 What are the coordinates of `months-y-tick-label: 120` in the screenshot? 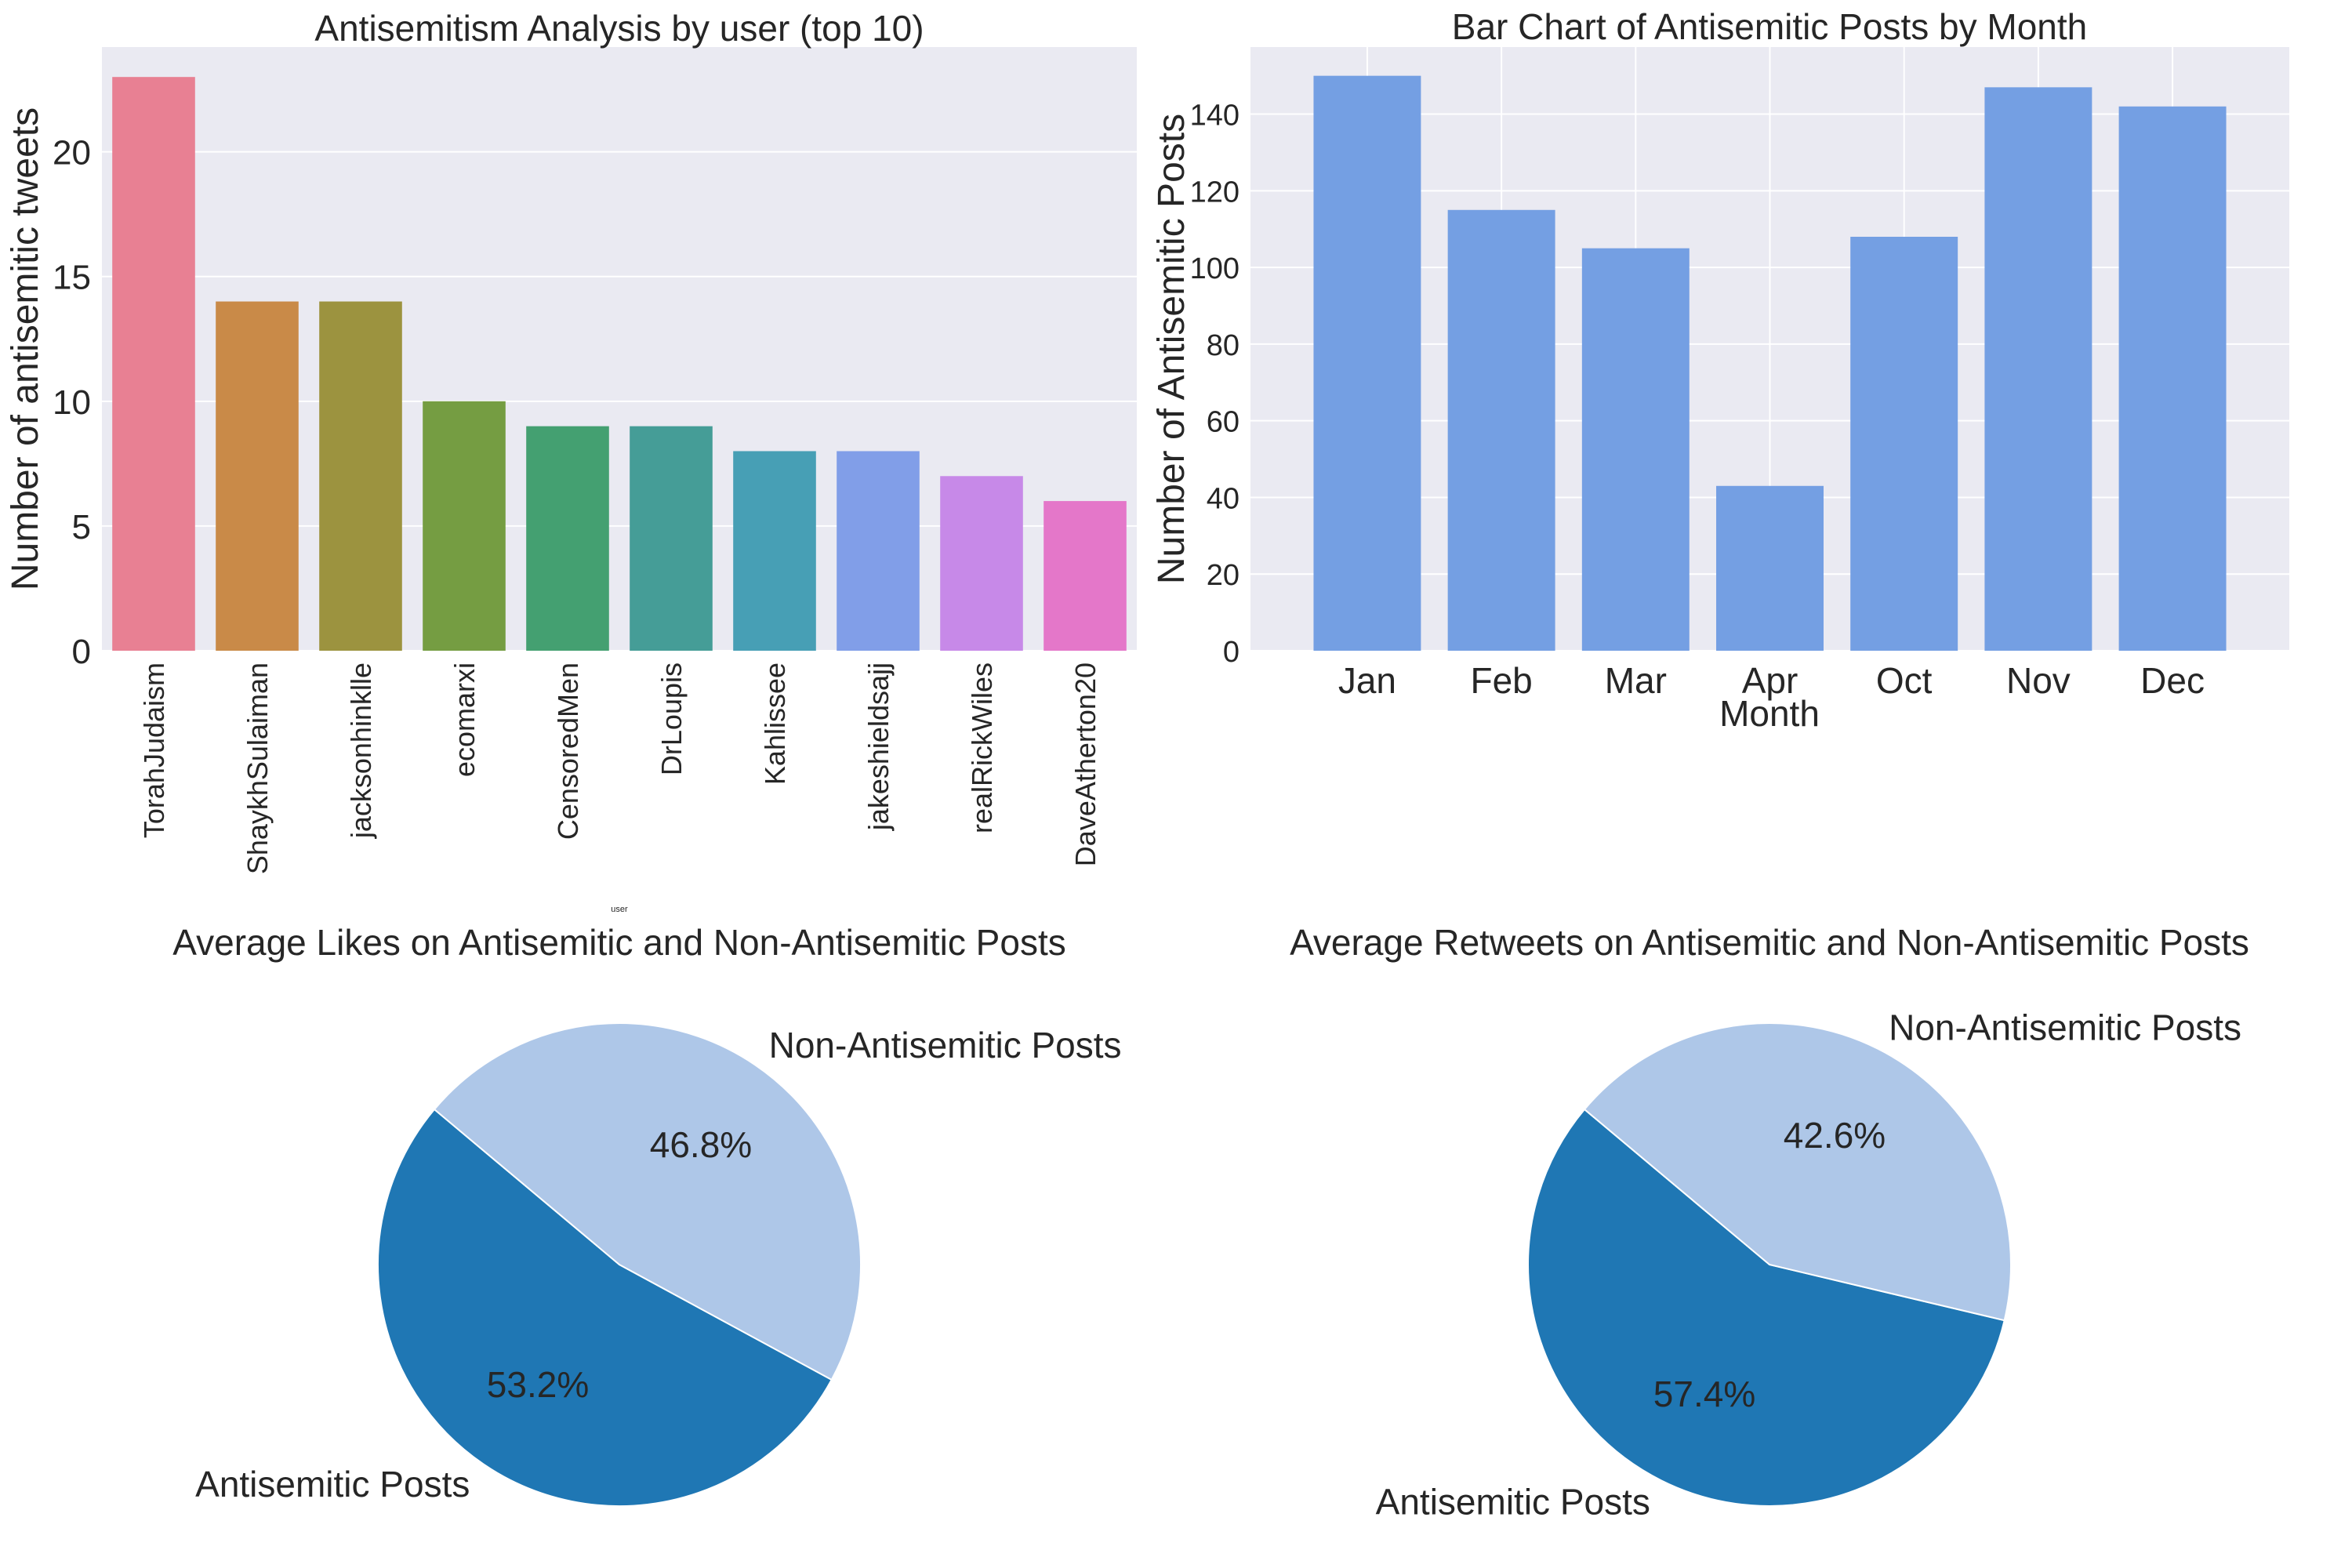 It's located at (1215, 192).